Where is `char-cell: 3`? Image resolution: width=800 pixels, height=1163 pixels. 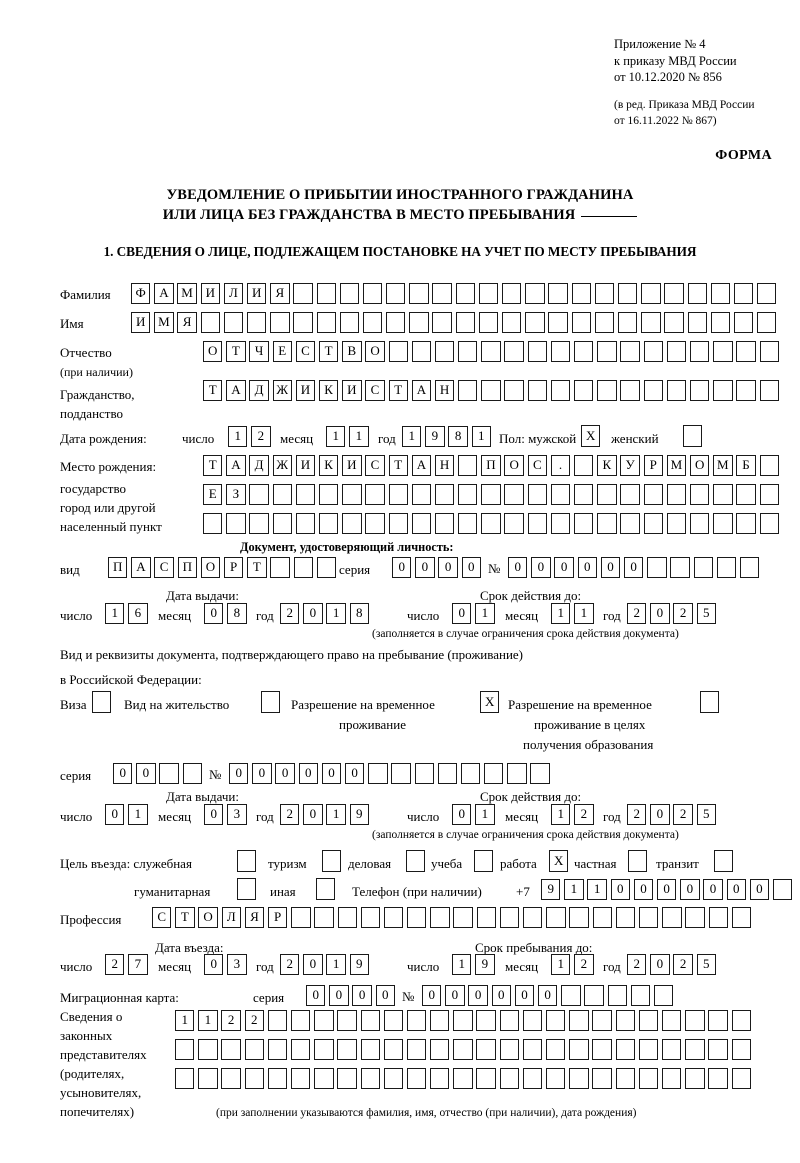
char-cell: 3 is located at coordinates (237, 964).